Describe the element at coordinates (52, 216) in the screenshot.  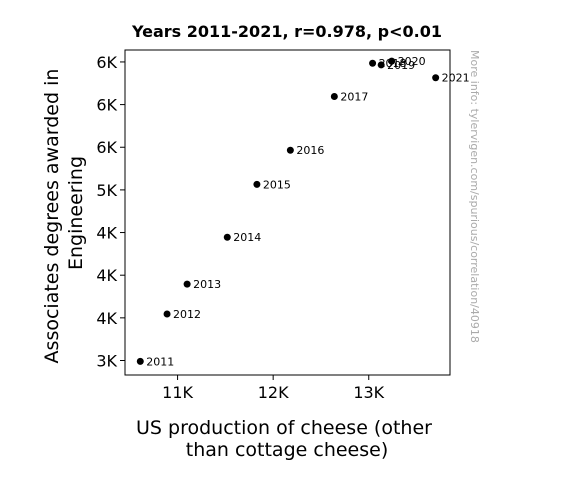
I see `y-axis-label-line-1: Associates degrees awarded in` at that location.